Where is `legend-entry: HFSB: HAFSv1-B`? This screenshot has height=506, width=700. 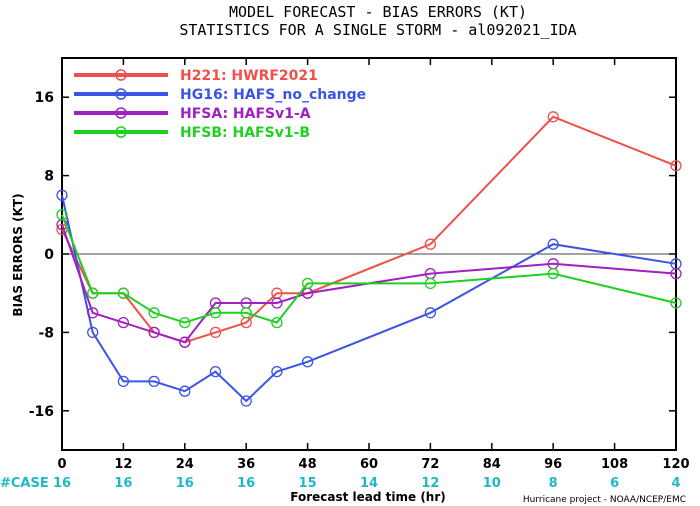 legend-entry: HFSB: HAFSv1-B is located at coordinates (192, 133).